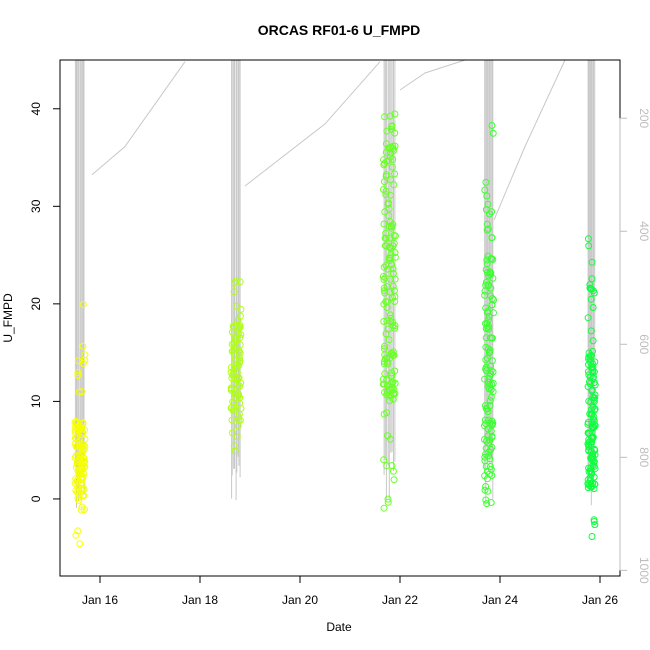 The width and height of the screenshot is (650, 650). What do you see at coordinates (350, 591) in the screenshot?
I see `x-axis: Jan 16 Jan 18 Jan 20 Jan 22 Jan 24 Jan 26` at bounding box center [350, 591].